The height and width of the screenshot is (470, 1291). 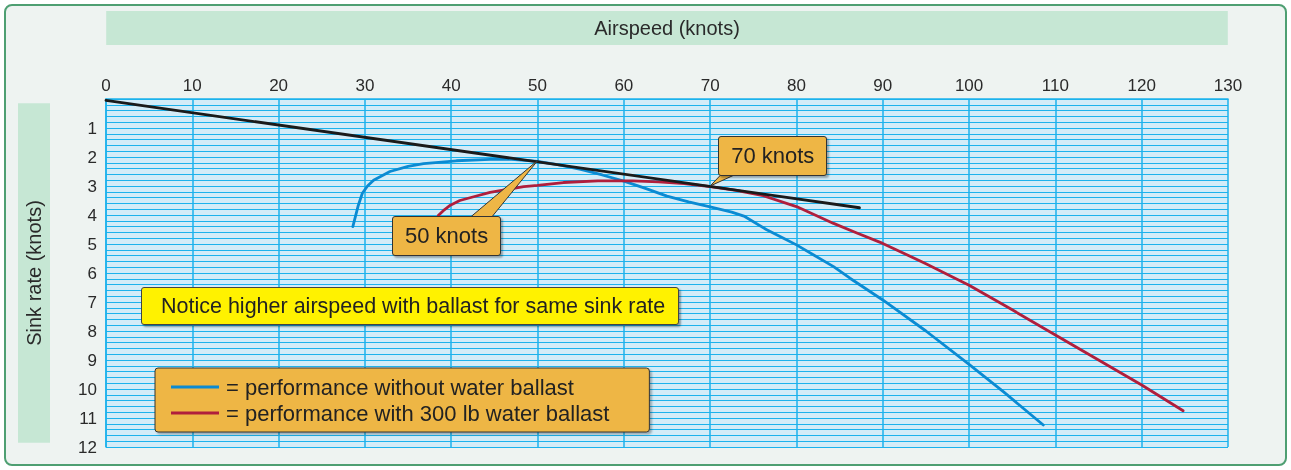 I want to click on y-tick-label: 8, so click(x=92, y=331).